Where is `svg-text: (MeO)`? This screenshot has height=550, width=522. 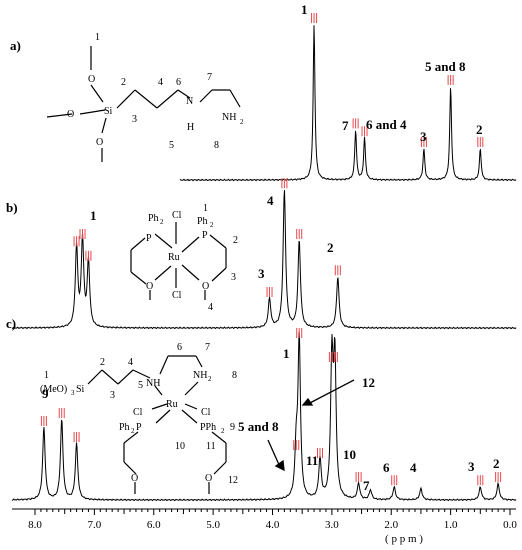 svg-text: (MeO) is located at coordinates (53, 389).